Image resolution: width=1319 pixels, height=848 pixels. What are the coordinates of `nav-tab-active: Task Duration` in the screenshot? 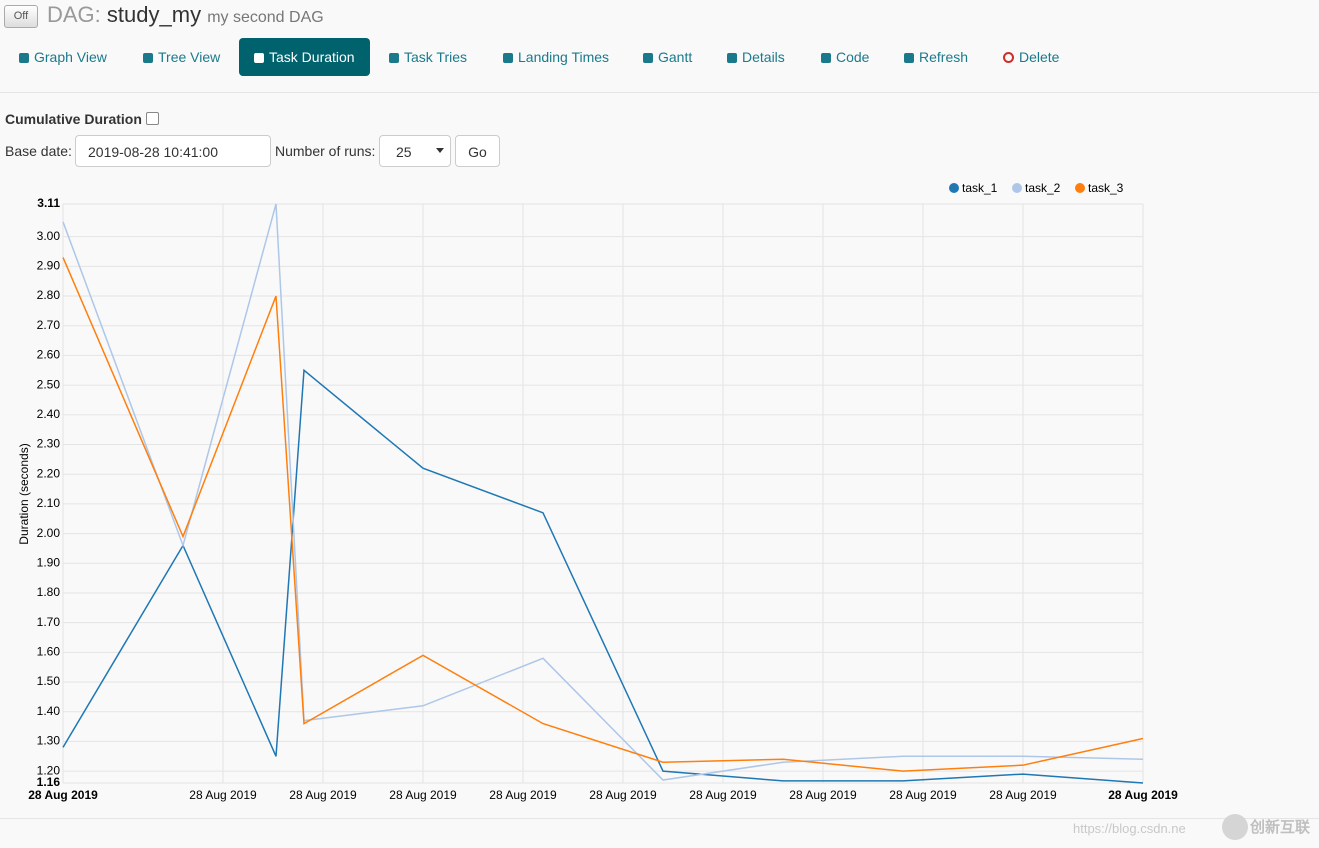 It's located at (304, 57).